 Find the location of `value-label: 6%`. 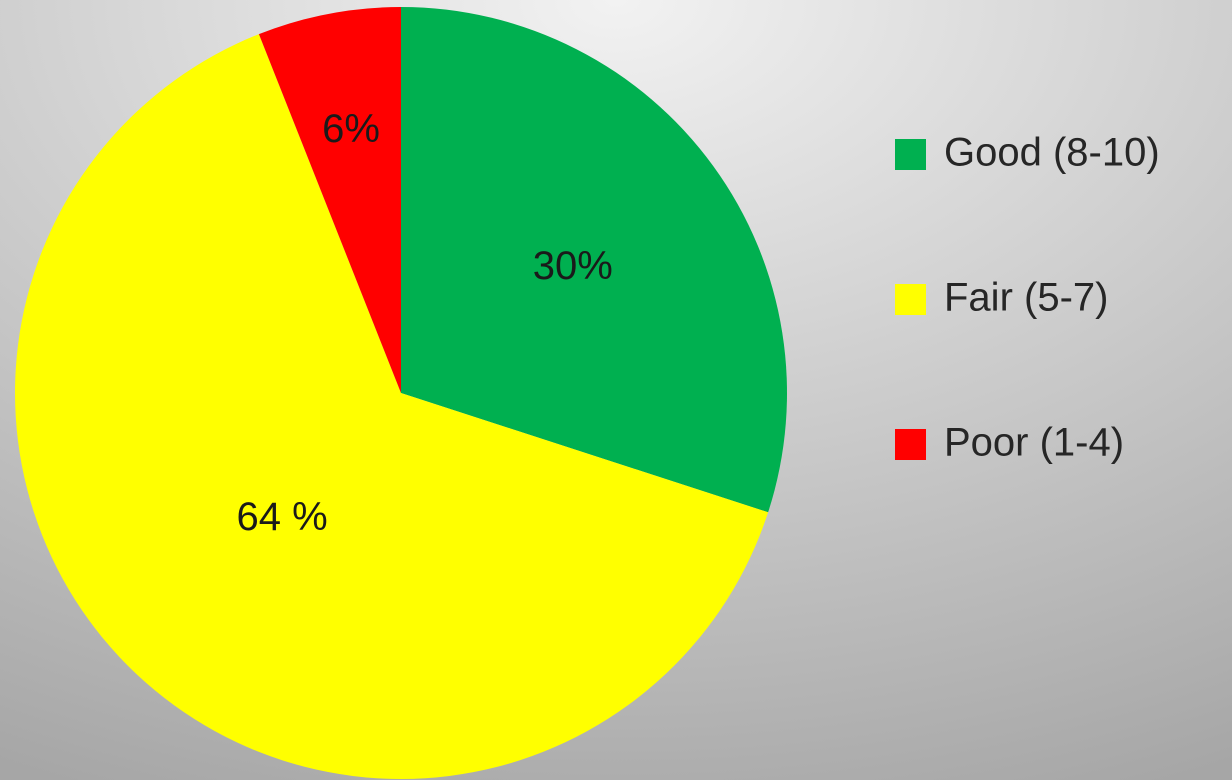

value-label: 6% is located at coordinates (351, 129).